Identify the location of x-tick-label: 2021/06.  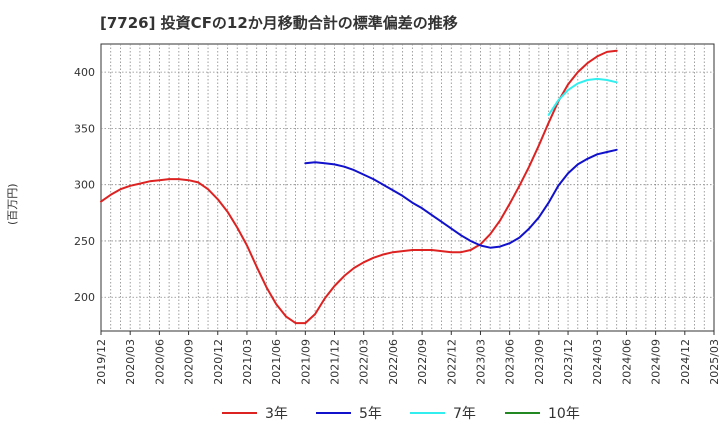
(276, 362).